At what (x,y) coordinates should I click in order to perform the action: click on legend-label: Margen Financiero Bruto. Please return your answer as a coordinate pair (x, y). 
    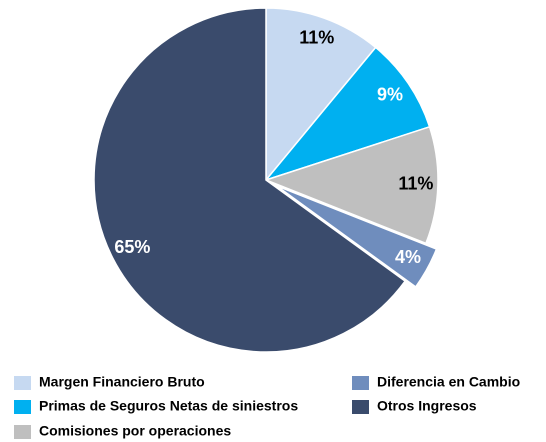
    Looking at the image, I should click on (122, 382).